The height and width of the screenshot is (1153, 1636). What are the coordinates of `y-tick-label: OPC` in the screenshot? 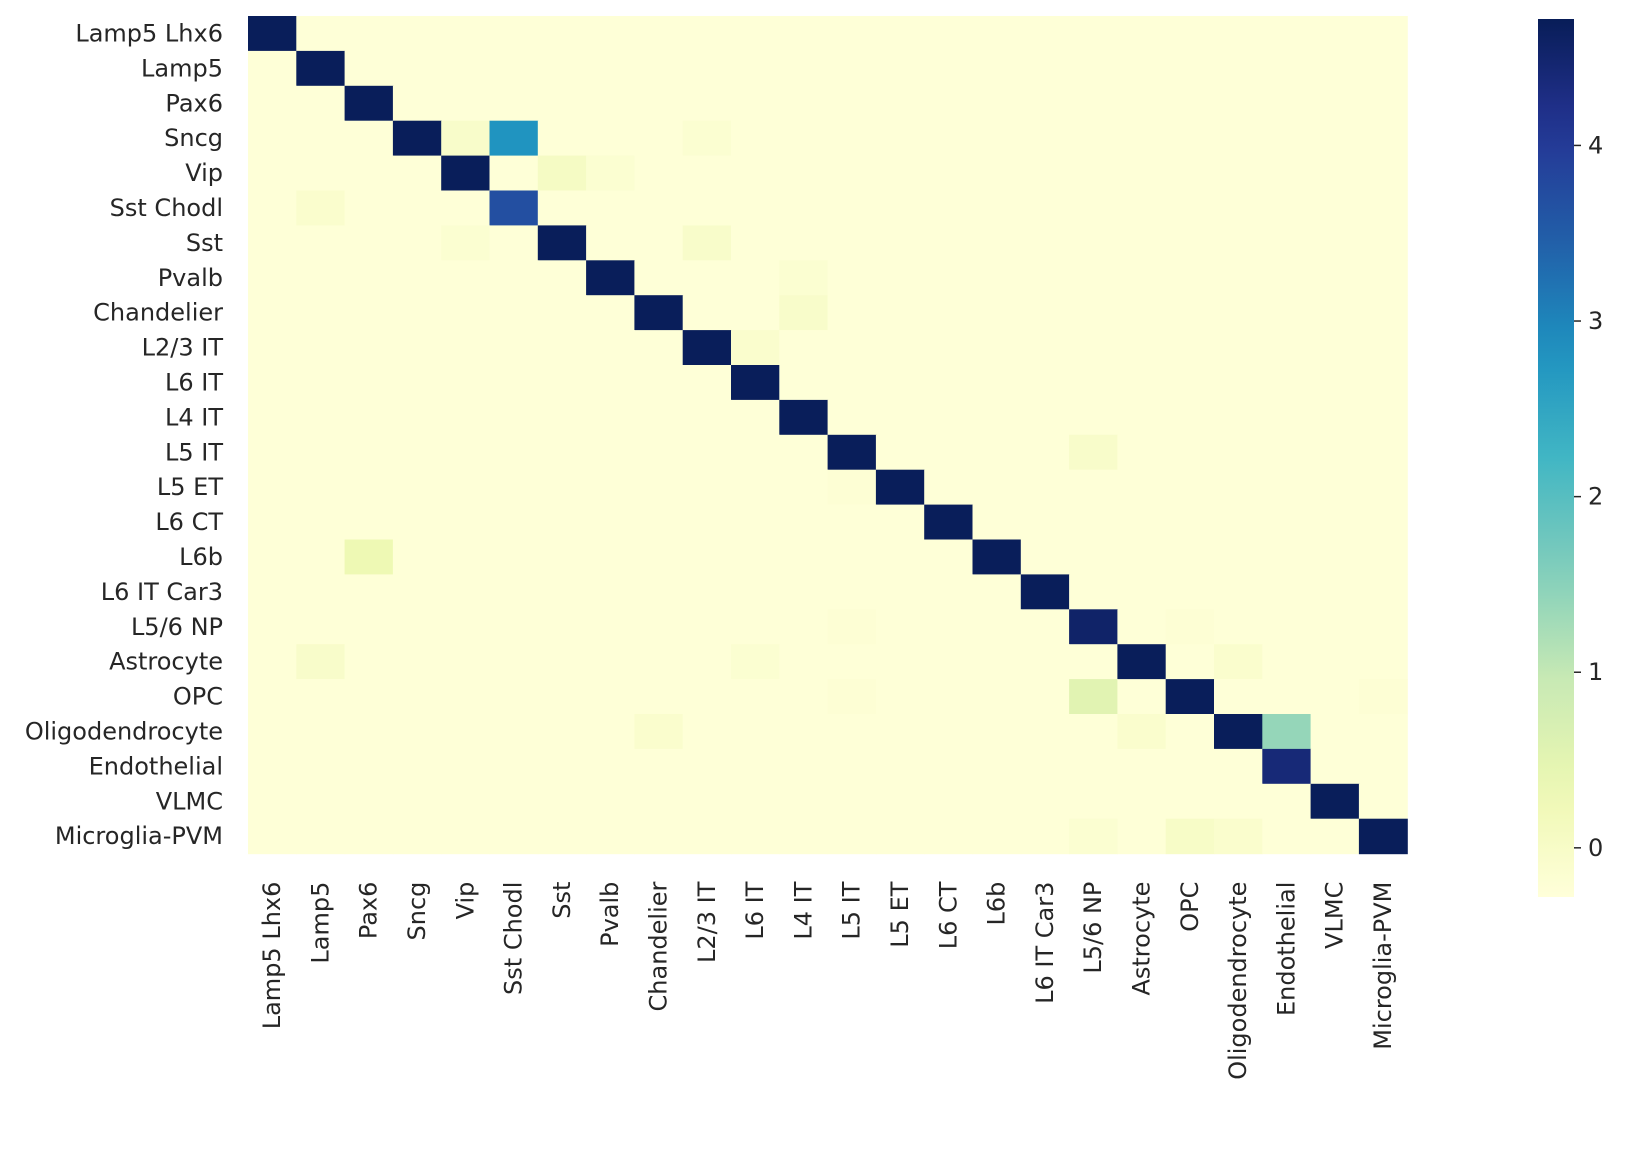 It's located at (198, 697).